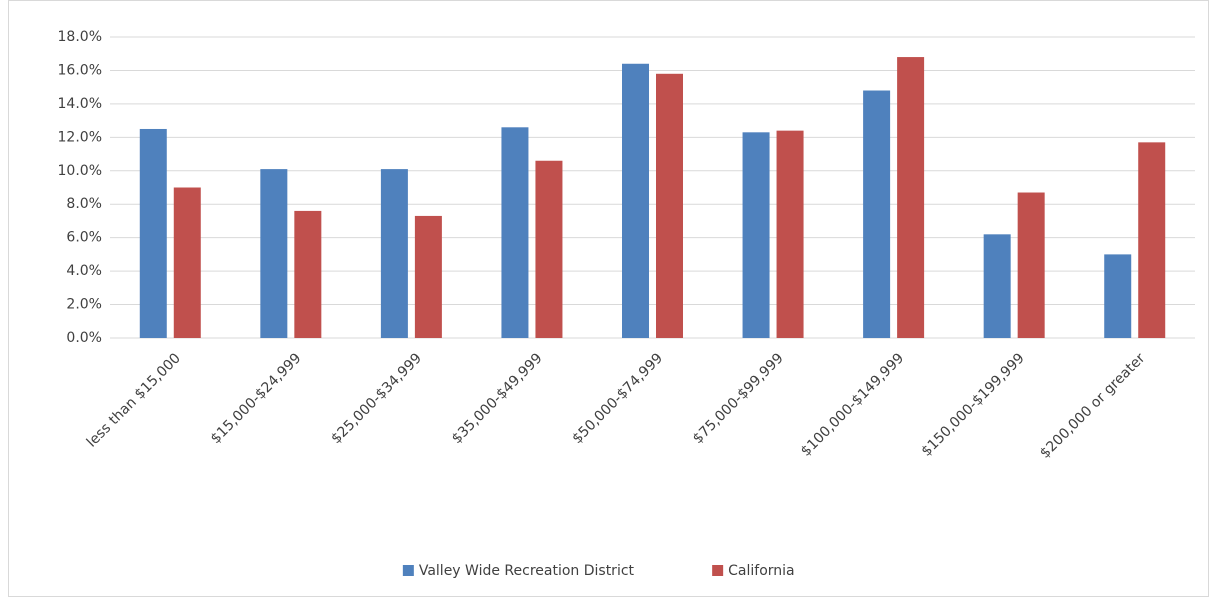 The image size is (1210, 602). What do you see at coordinates (84, 238) in the screenshot?
I see `y-tick-label: 6.0%` at bounding box center [84, 238].